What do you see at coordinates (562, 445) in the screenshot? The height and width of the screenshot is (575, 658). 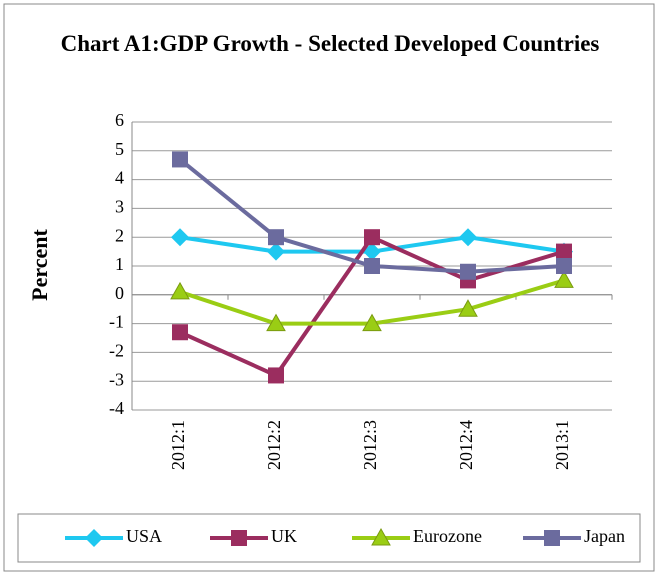 I see `x-tick-label: 2013:1` at bounding box center [562, 445].